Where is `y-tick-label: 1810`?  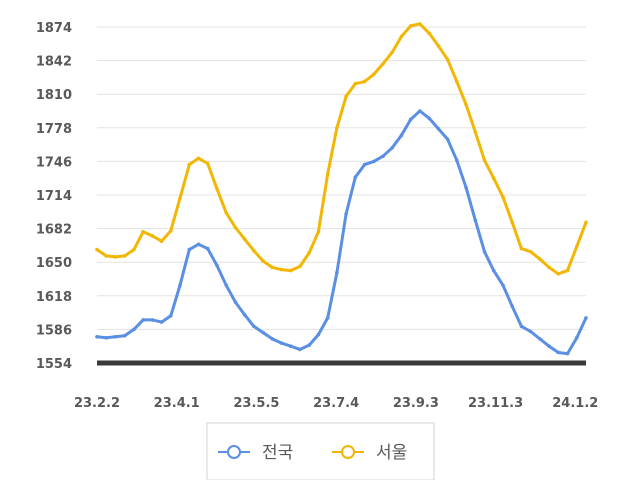 y-tick-label: 1810 is located at coordinates (54, 95).